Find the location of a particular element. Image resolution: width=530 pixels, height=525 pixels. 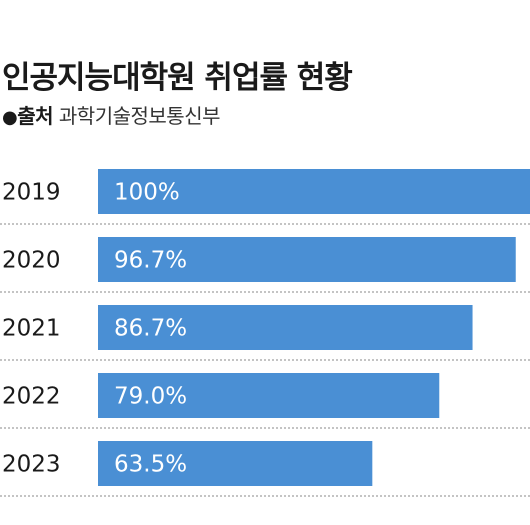

chart-title: 인공지능대학원 취업률 현황 is located at coordinates (177, 78).